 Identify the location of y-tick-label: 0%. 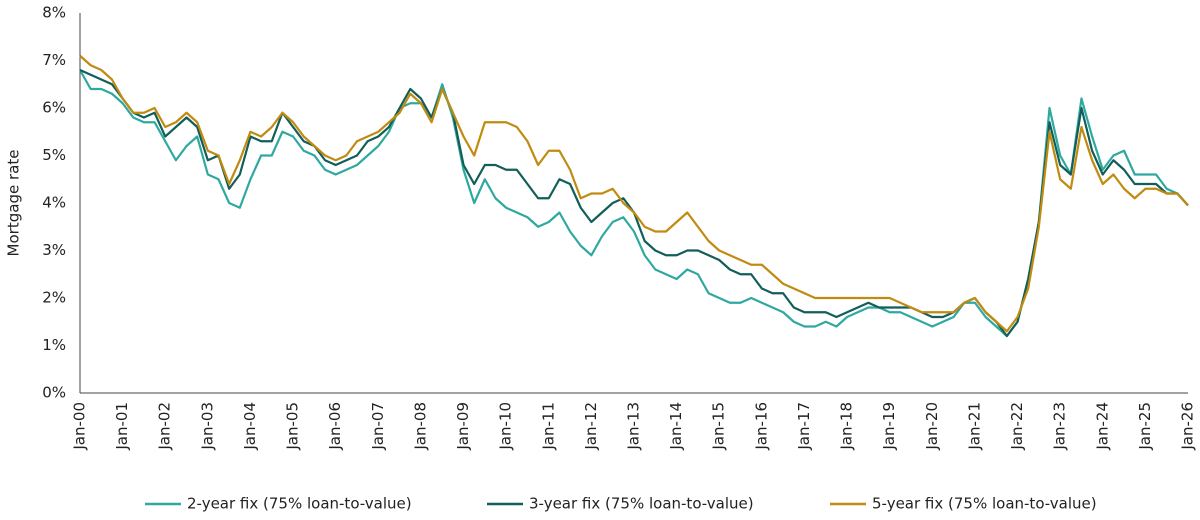
(54, 393).